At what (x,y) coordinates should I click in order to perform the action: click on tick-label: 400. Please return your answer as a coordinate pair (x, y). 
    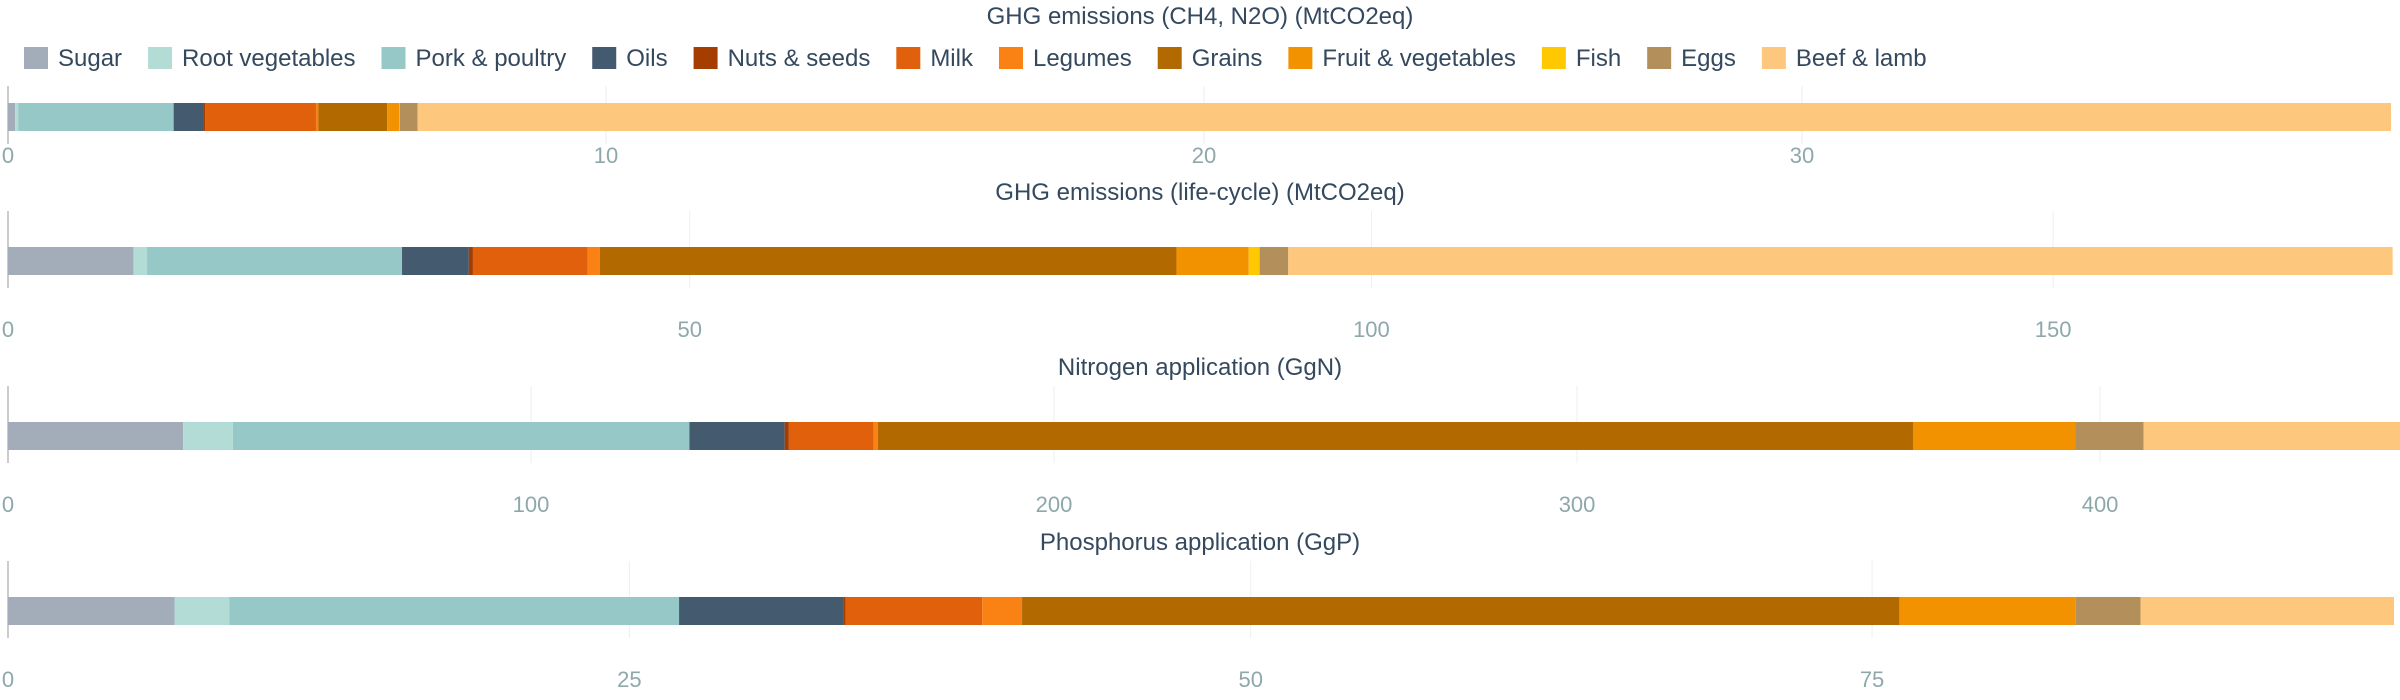
    Looking at the image, I should click on (2100, 504).